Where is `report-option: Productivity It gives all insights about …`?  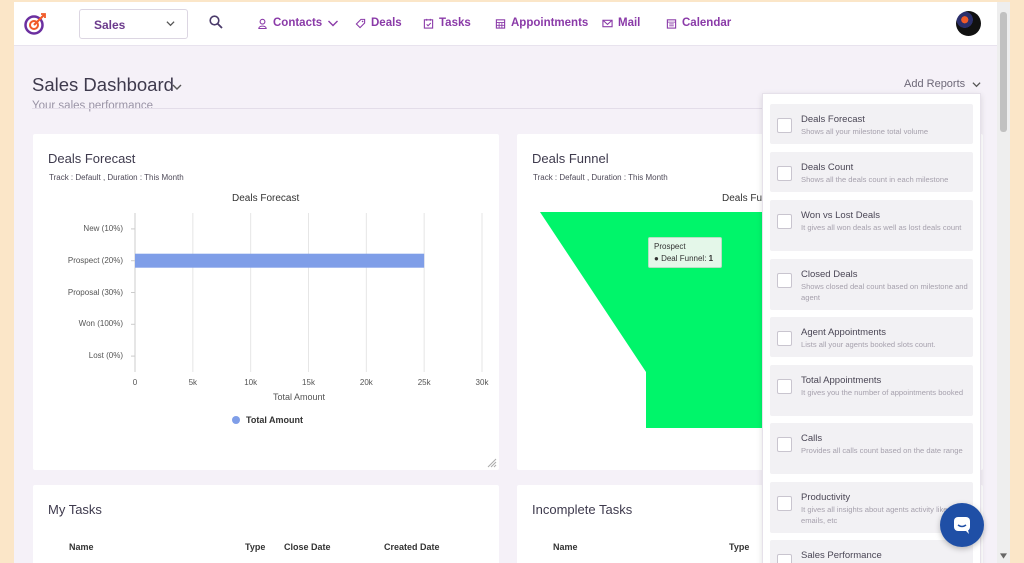 report-option: Productivity It gives all insights about … is located at coordinates (871, 507).